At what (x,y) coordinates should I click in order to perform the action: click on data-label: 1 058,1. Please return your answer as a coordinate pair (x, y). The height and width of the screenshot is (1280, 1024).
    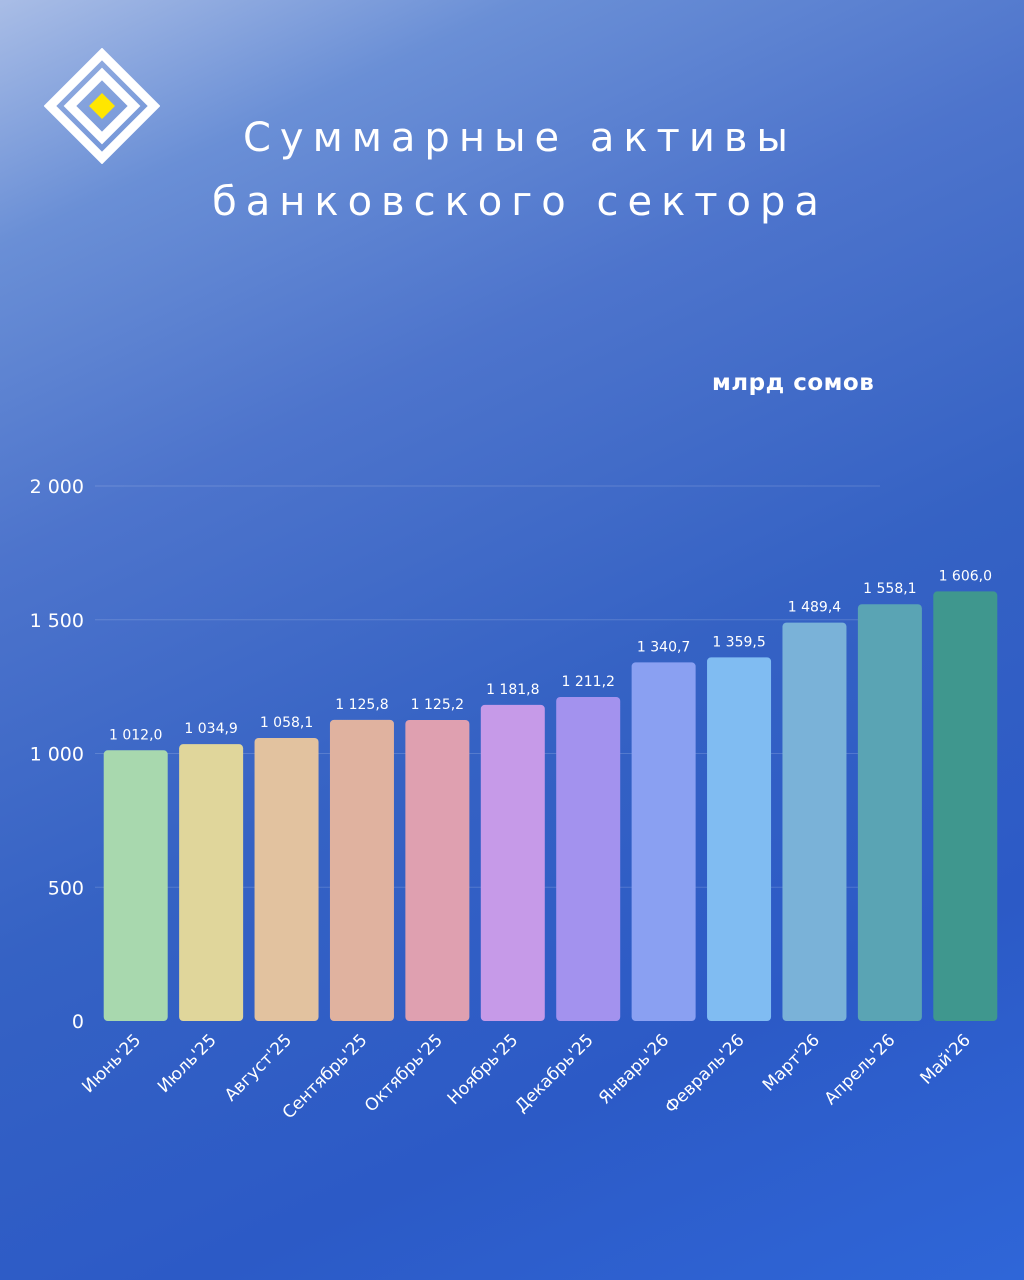
    Looking at the image, I should click on (286, 723).